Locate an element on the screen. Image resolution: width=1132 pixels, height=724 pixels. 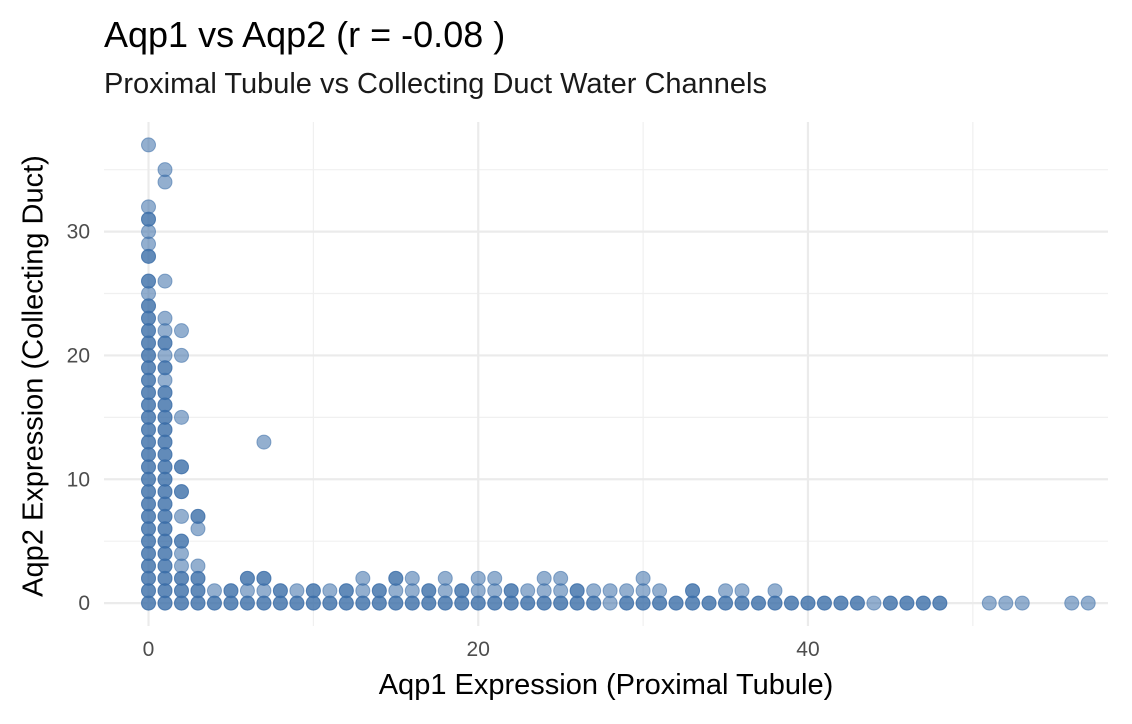
x-tick-label: 40 is located at coordinates (807, 649).